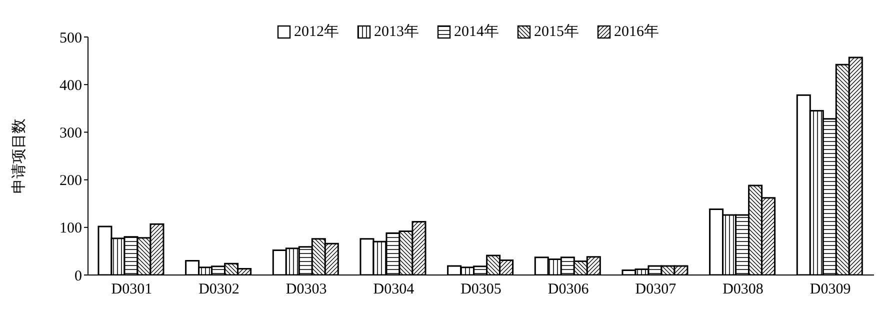 The width and height of the screenshot is (892, 313). What do you see at coordinates (71, 38) in the screenshot?
I see `y-tick-label: 500` at bounding box center [71, 38].